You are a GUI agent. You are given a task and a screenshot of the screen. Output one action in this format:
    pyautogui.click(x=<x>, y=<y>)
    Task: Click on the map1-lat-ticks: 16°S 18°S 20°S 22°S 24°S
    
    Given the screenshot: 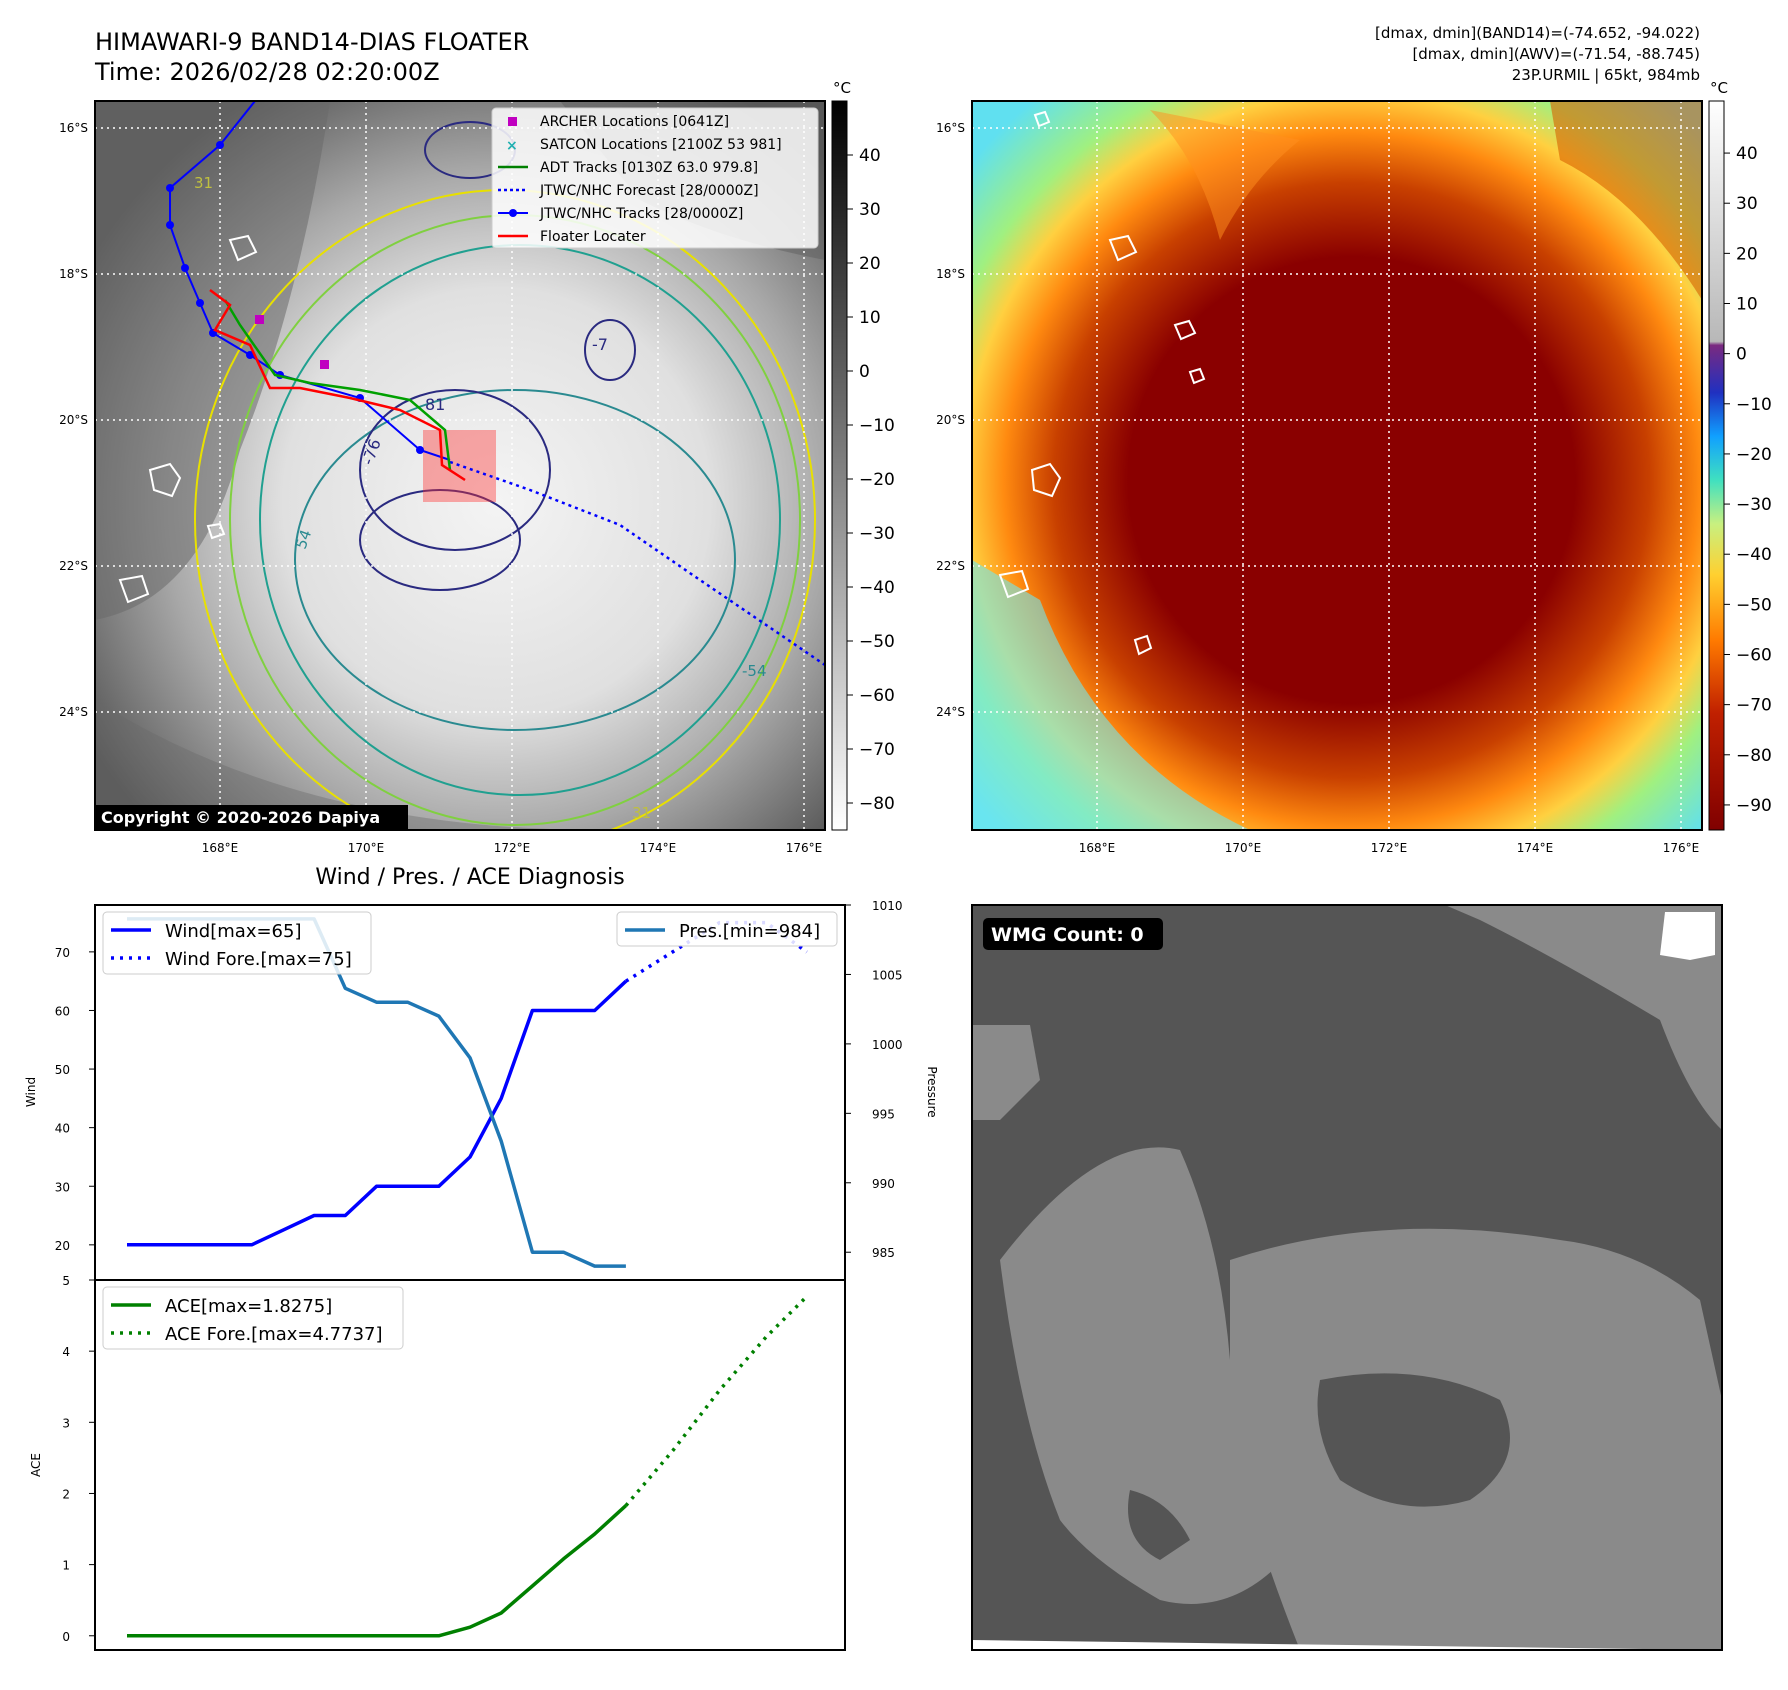 What is the action you would take?
    pyautogui.click(x=73, y=420)
    